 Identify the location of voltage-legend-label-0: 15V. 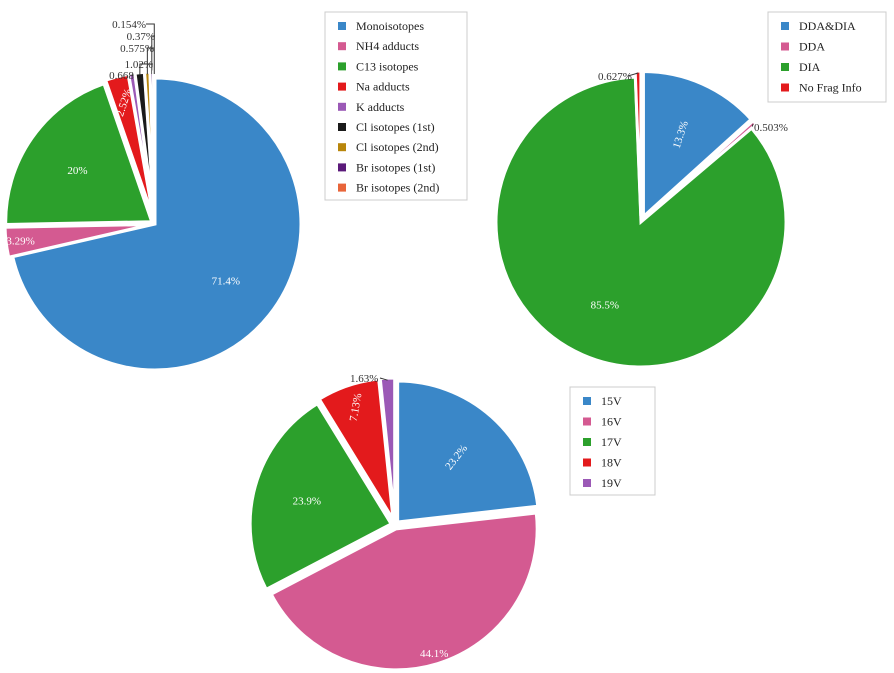
(611, 401).